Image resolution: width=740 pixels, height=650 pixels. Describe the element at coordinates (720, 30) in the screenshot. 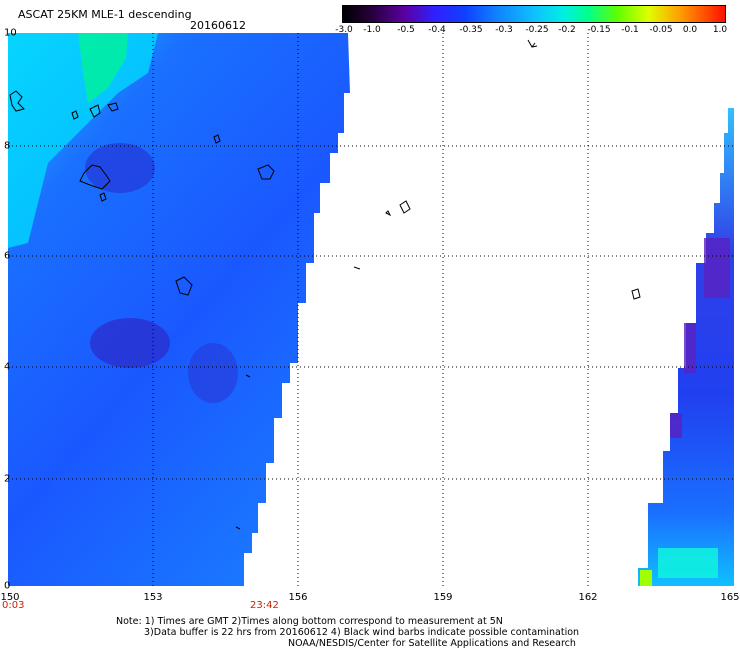

I see `colorbar-tick: 1.0` at that location.